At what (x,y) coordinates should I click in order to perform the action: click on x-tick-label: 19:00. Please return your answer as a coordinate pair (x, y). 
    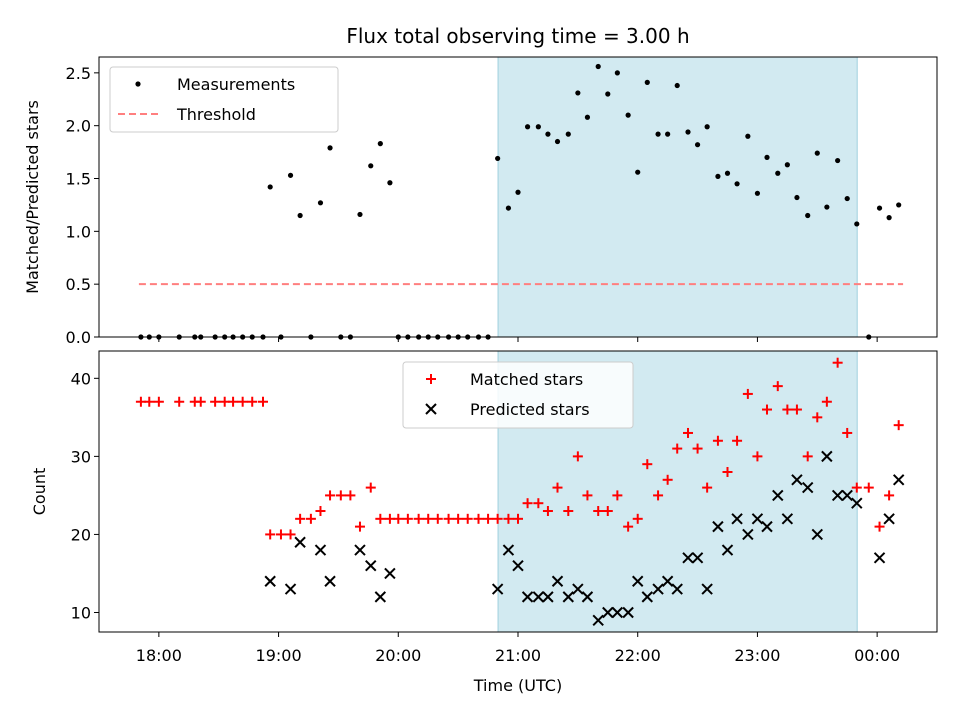
    Looking at the image, I should click on (279, 655).